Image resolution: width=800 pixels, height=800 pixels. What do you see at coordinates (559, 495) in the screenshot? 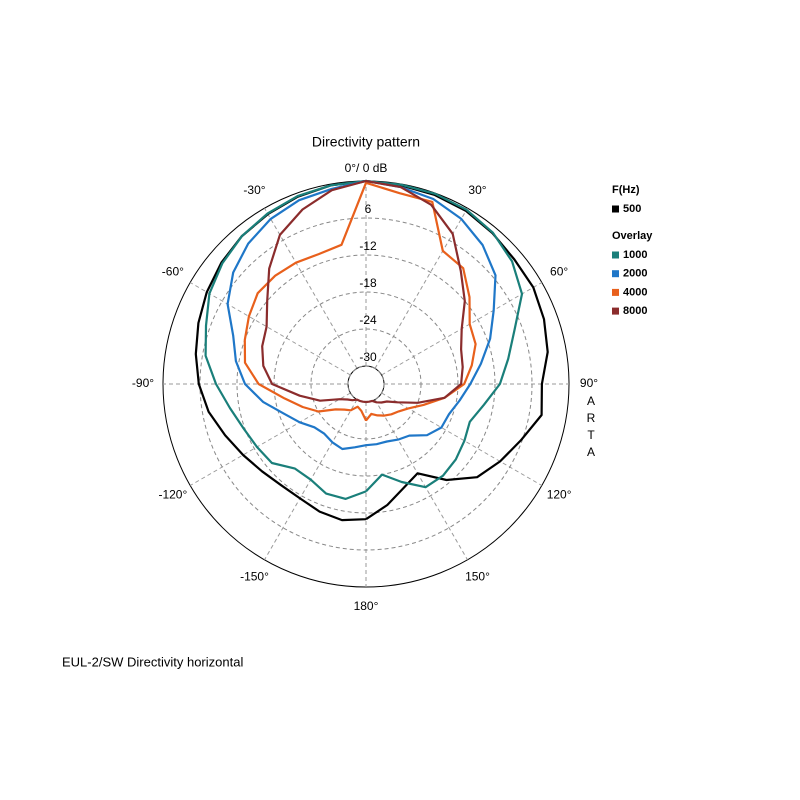
I see `theta-tick-label: 120°` at bounding box center [559, 495].